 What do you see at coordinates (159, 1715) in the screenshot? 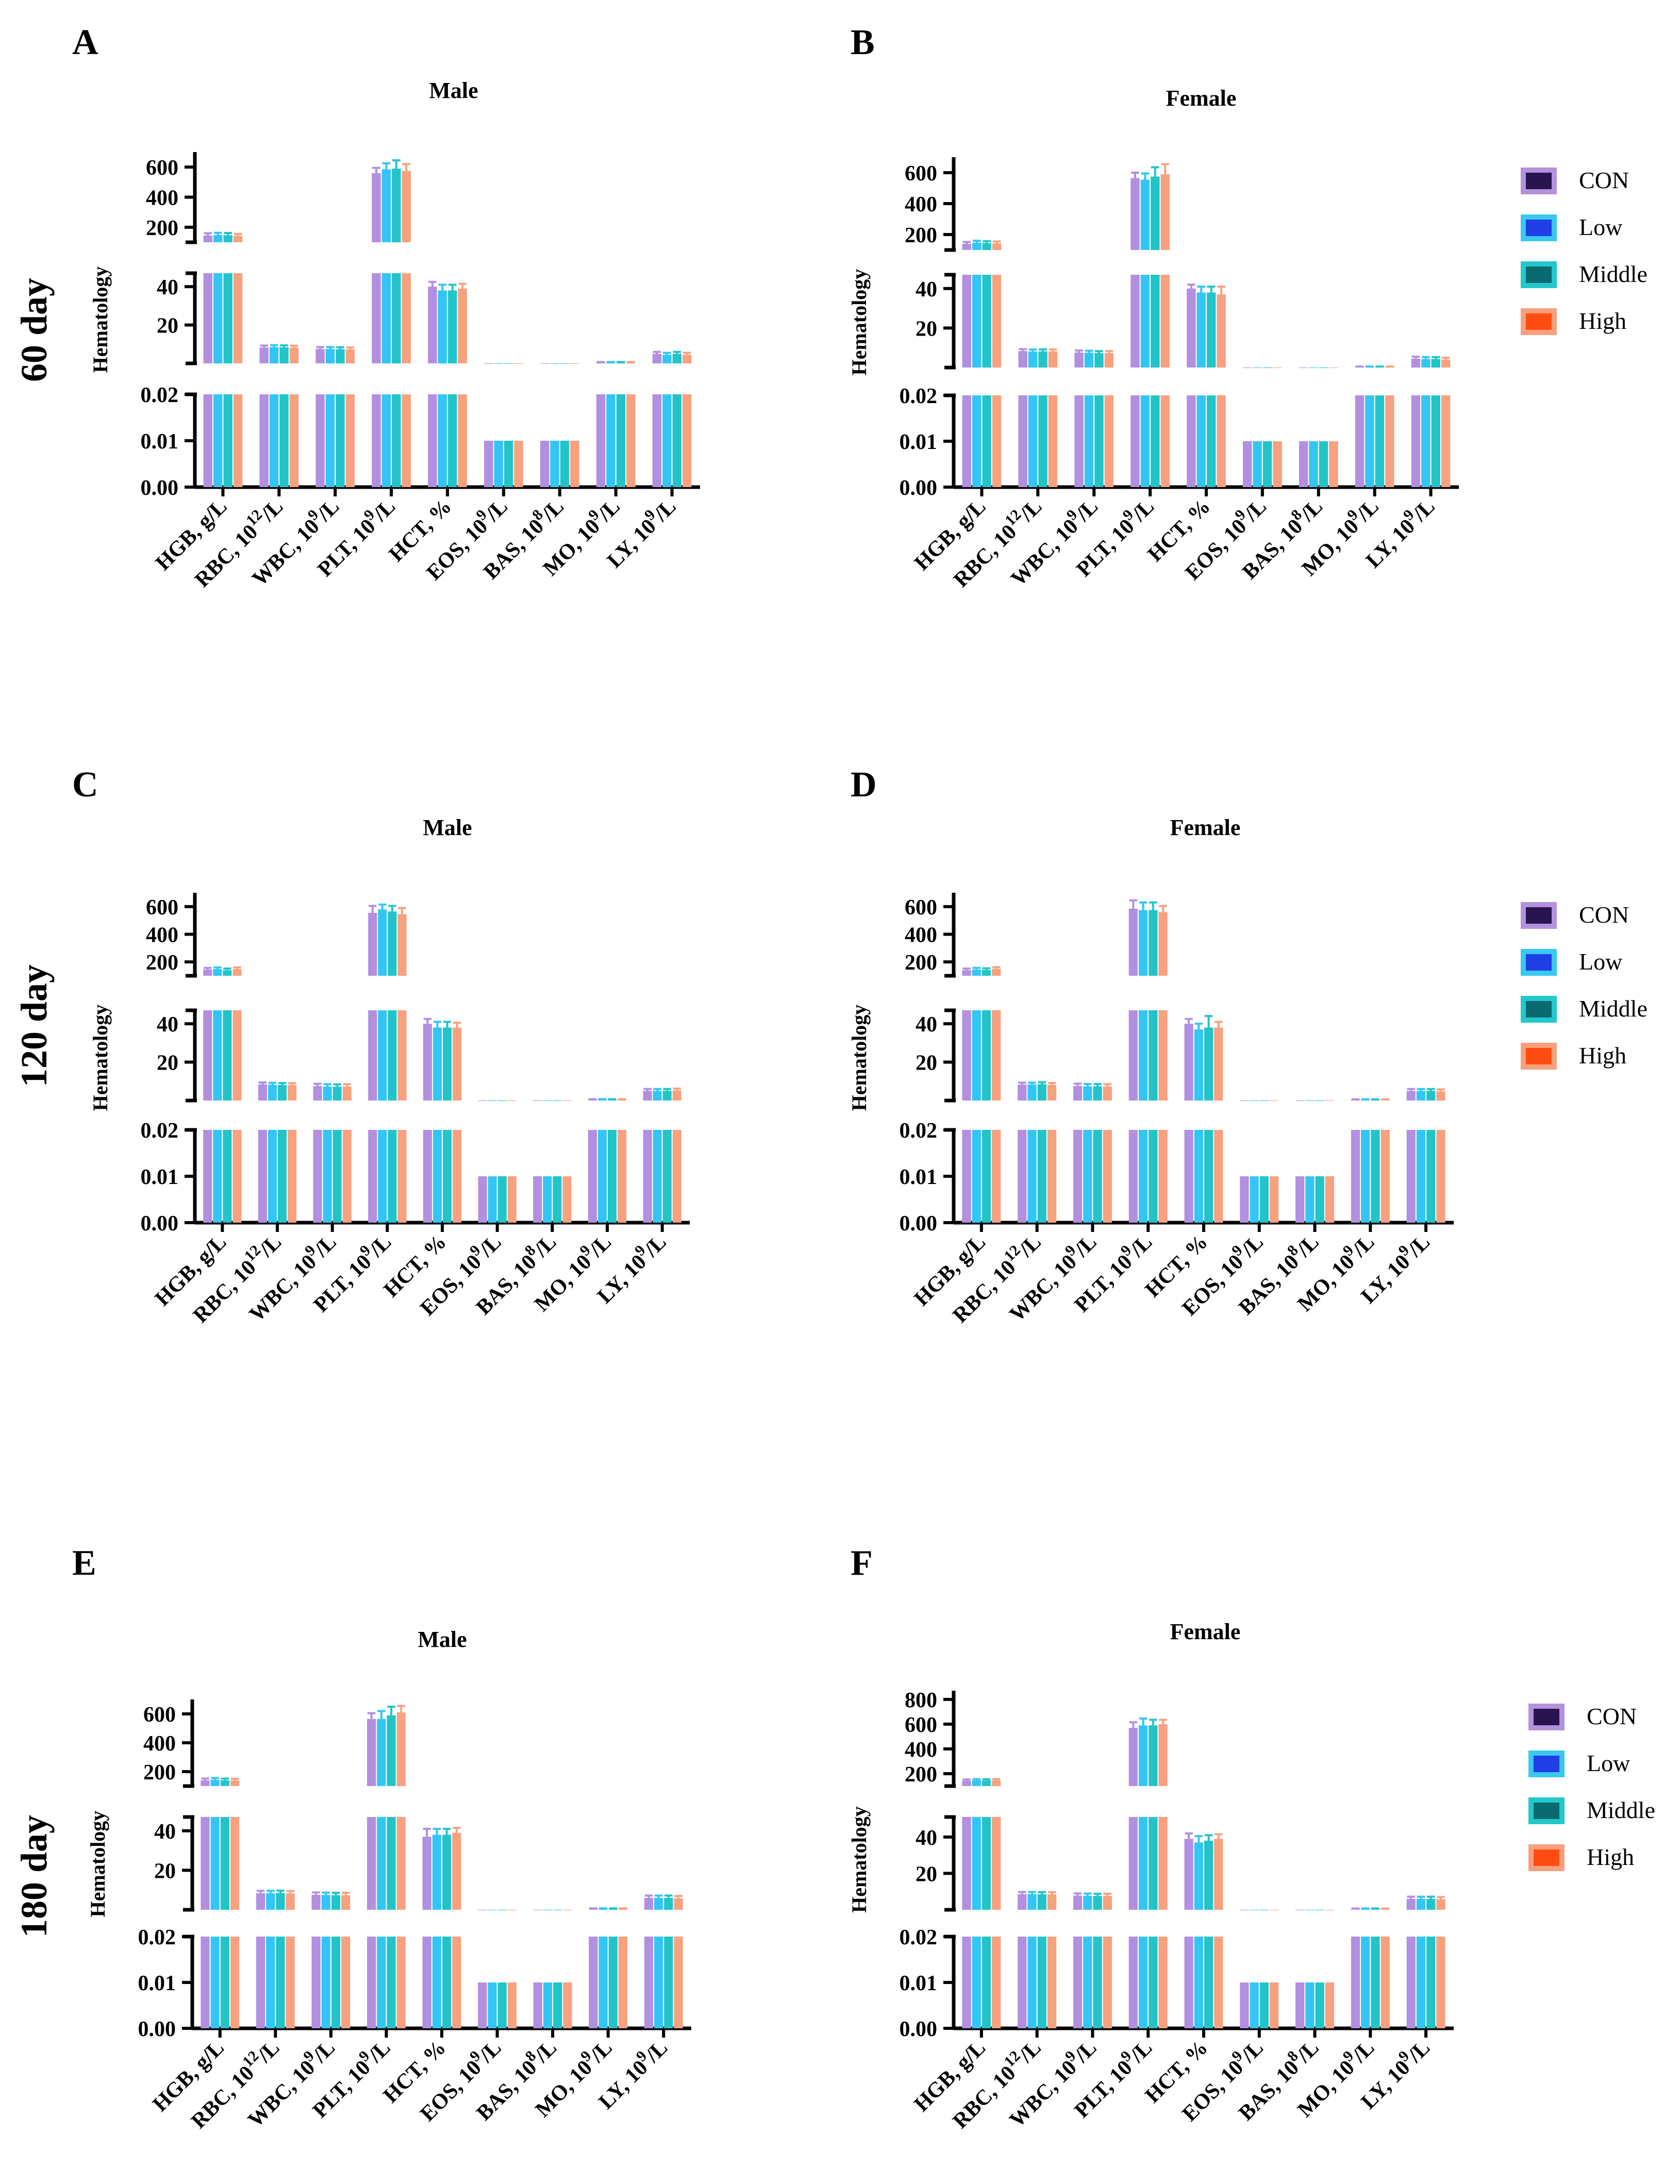
I see `y-tick-label: 600` at bounding box center [159, 1715].